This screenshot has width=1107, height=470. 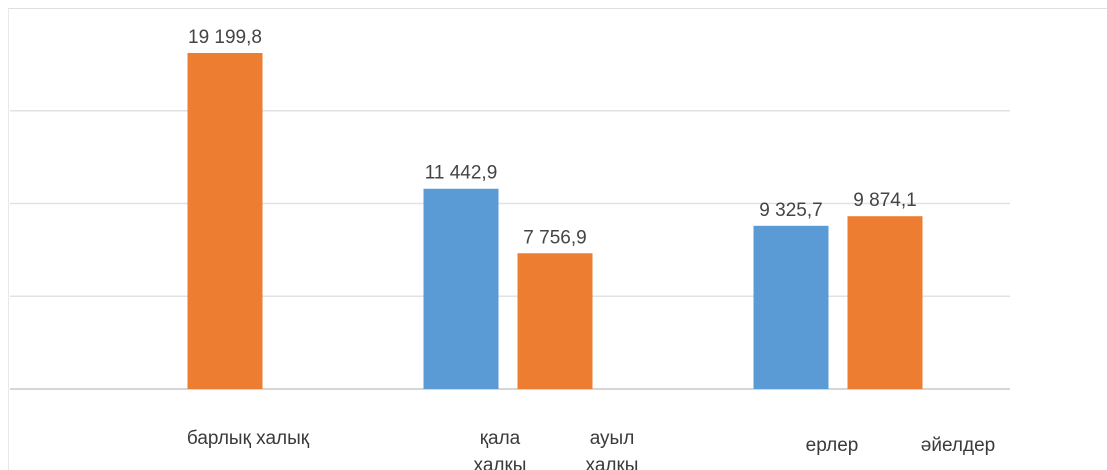 I want to click on data-label-4: 9 325,7, so click(x=790, y=210).